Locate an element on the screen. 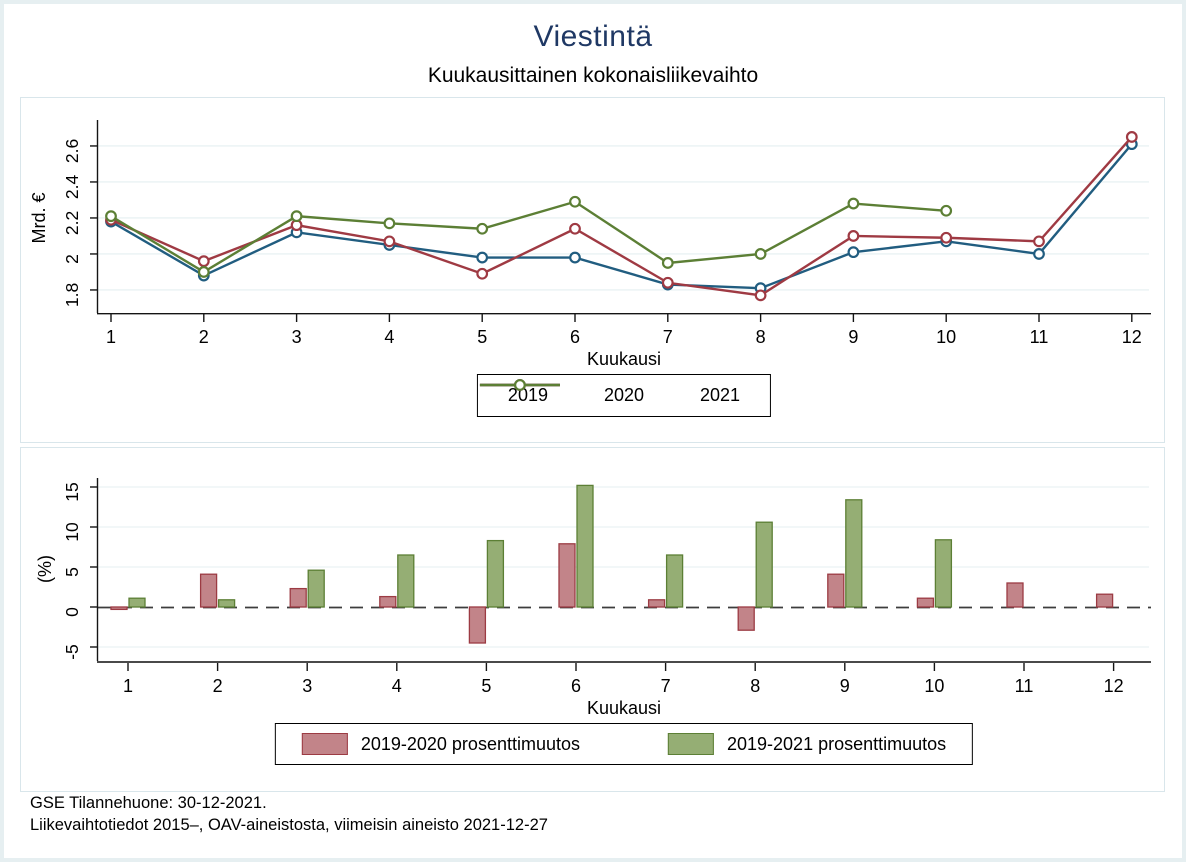  bar-series-2019-2020 is located at coordinates (612, 593).